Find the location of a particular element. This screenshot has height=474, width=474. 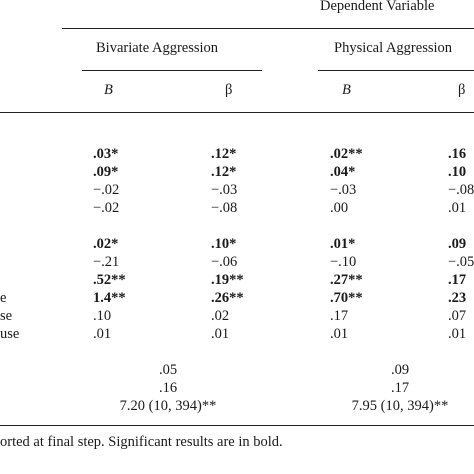

table-cell: .19** is located at coordinates (227, 280).